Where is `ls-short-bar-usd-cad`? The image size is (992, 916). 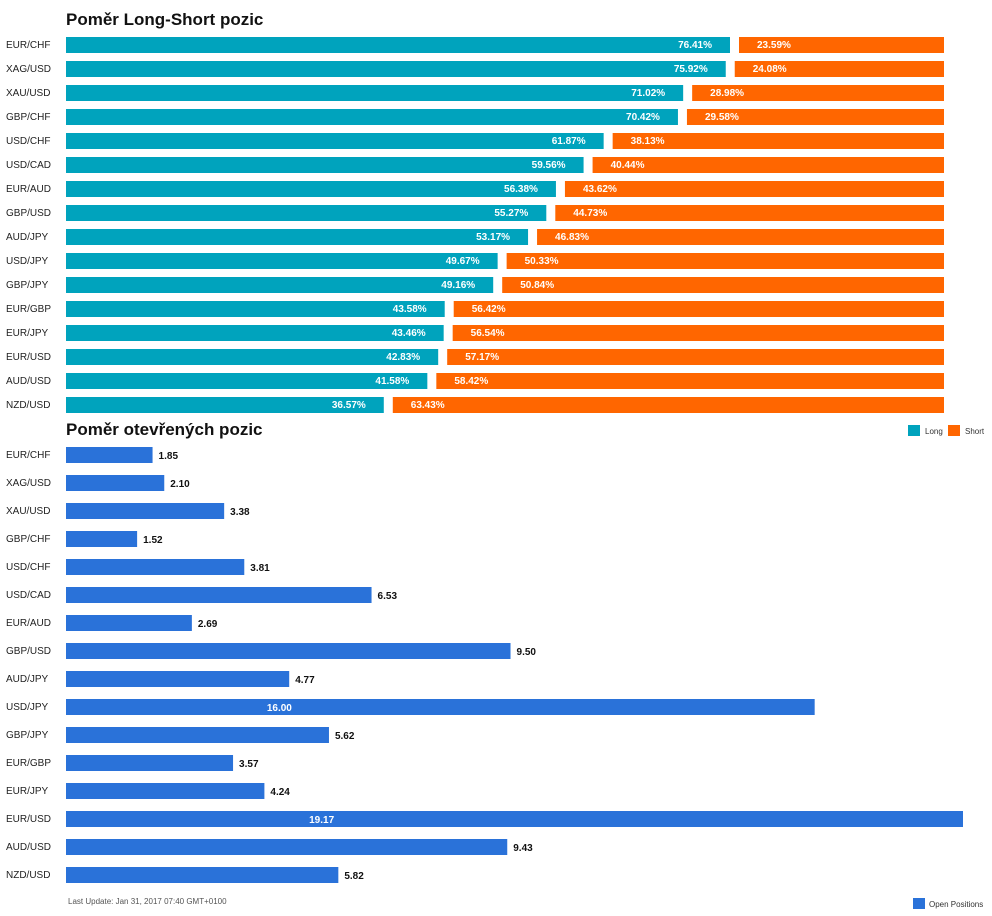
ls-short-bar-usd-cad is located at coordinates (768, 165).